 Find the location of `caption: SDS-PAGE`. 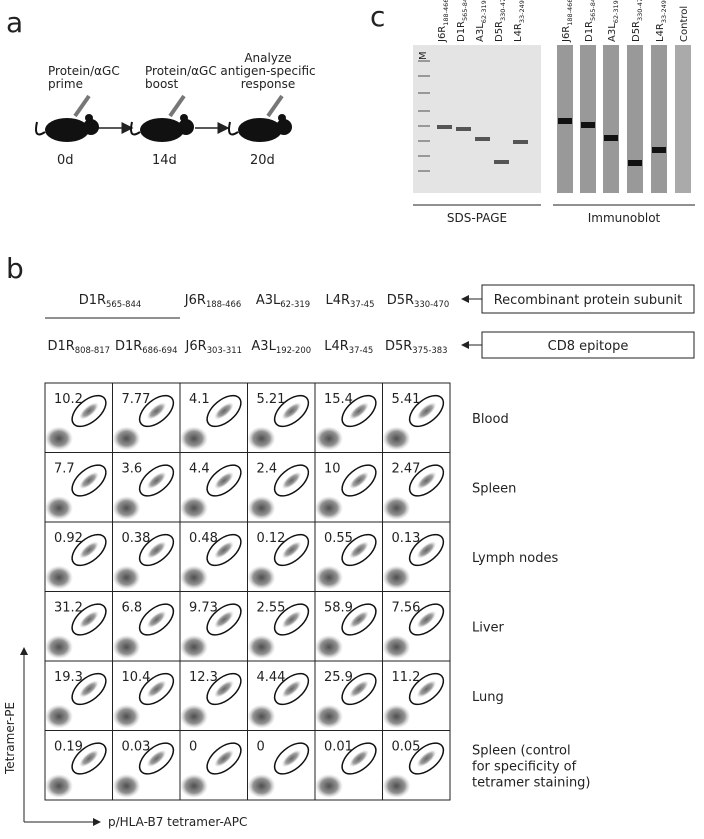

caption: SDS-PAGE is located at coordinates (477, 218).